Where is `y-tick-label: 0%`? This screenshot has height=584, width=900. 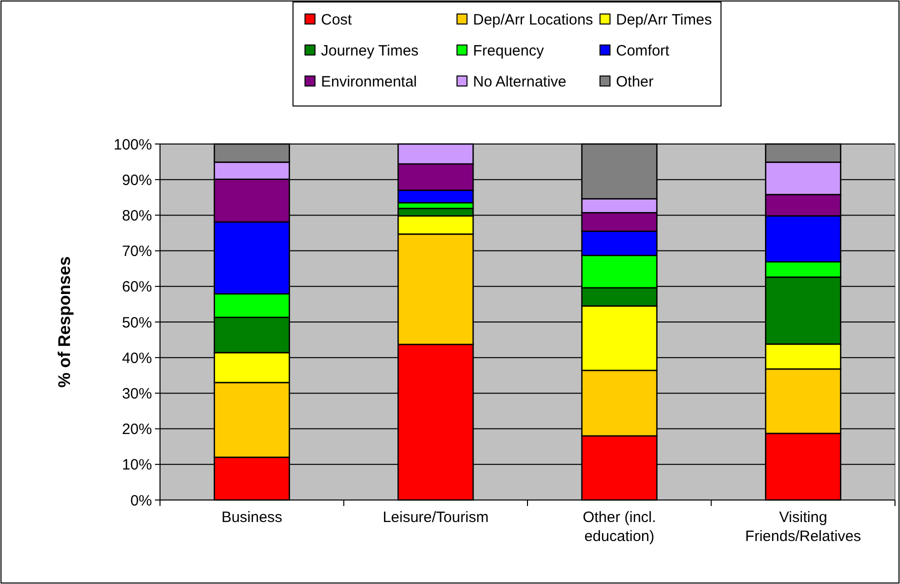
y-tick-label: 0% is located at coordinates (141, 501).